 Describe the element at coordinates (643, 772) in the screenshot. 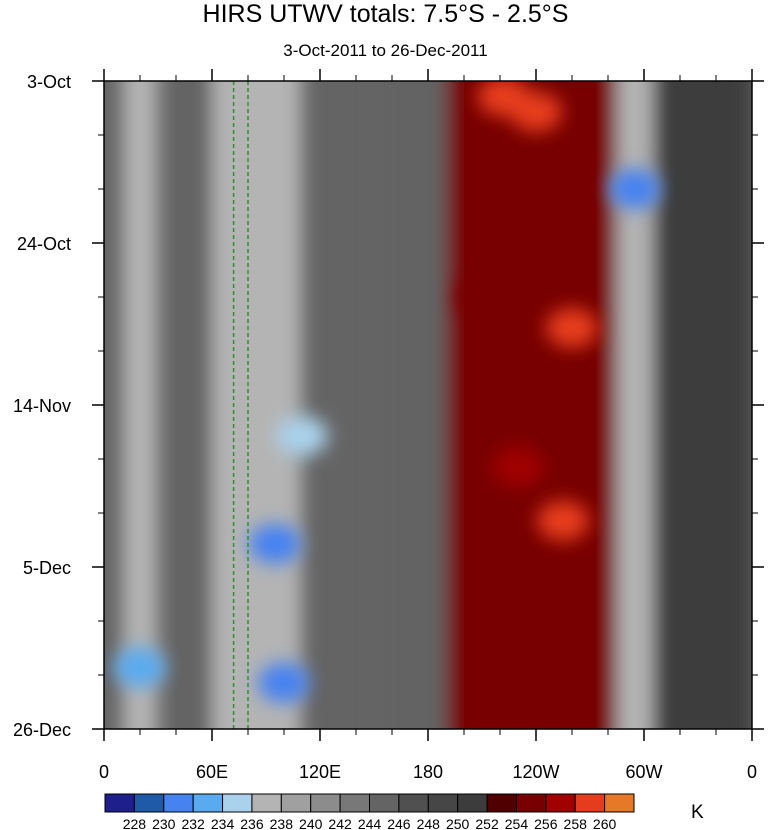

I see `x-tick-label: 60W` at that location.